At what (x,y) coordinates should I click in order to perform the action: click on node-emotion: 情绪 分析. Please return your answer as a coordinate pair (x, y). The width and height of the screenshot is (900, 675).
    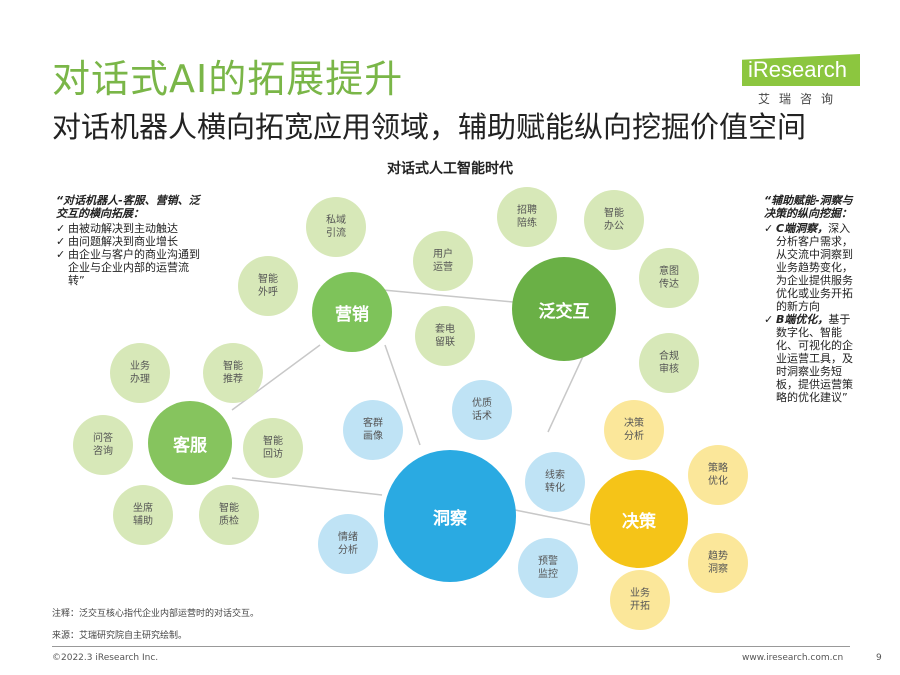
    Looking at the image, I should click on (348, 544).